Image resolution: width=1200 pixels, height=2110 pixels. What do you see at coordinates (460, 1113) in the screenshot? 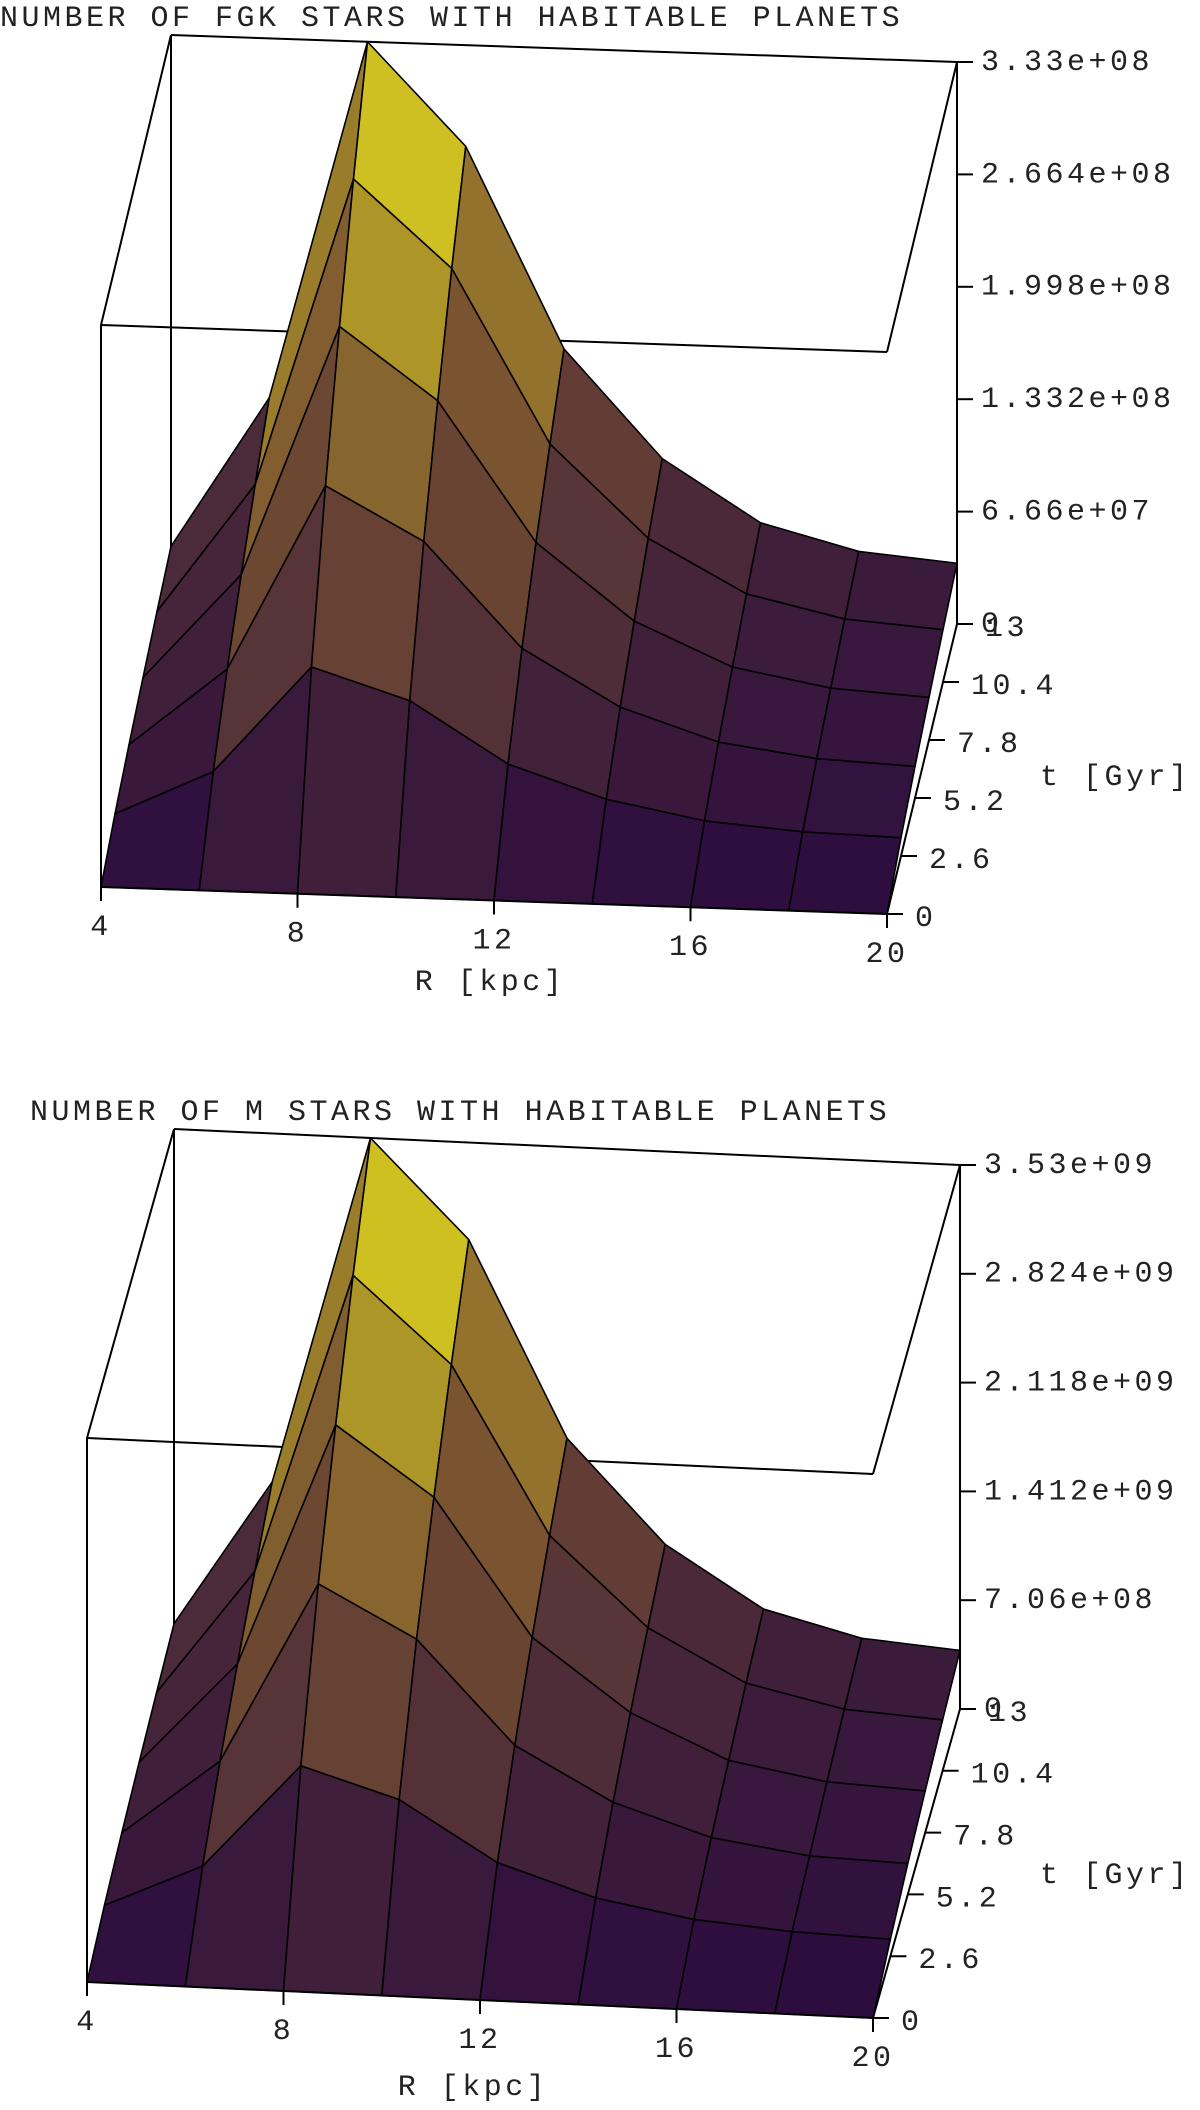
I see `chart-title: NUMBER OF M STARS WITH HABITABLE PLANETS` at bounding box center [460, 1113].